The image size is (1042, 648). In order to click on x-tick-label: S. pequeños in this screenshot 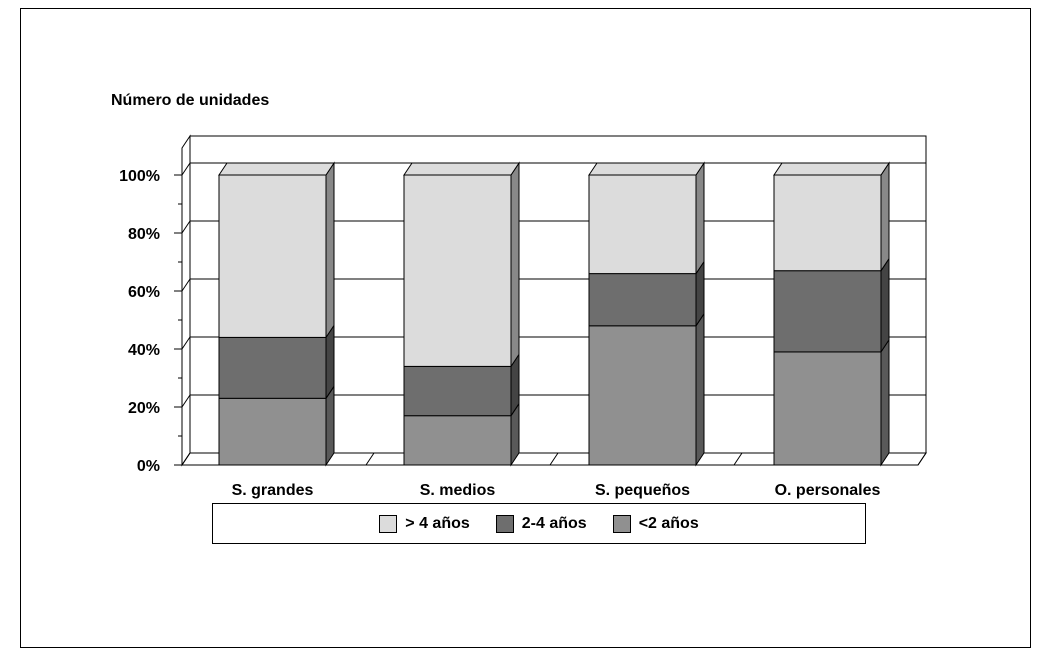, I will do `click(642, 490)`.